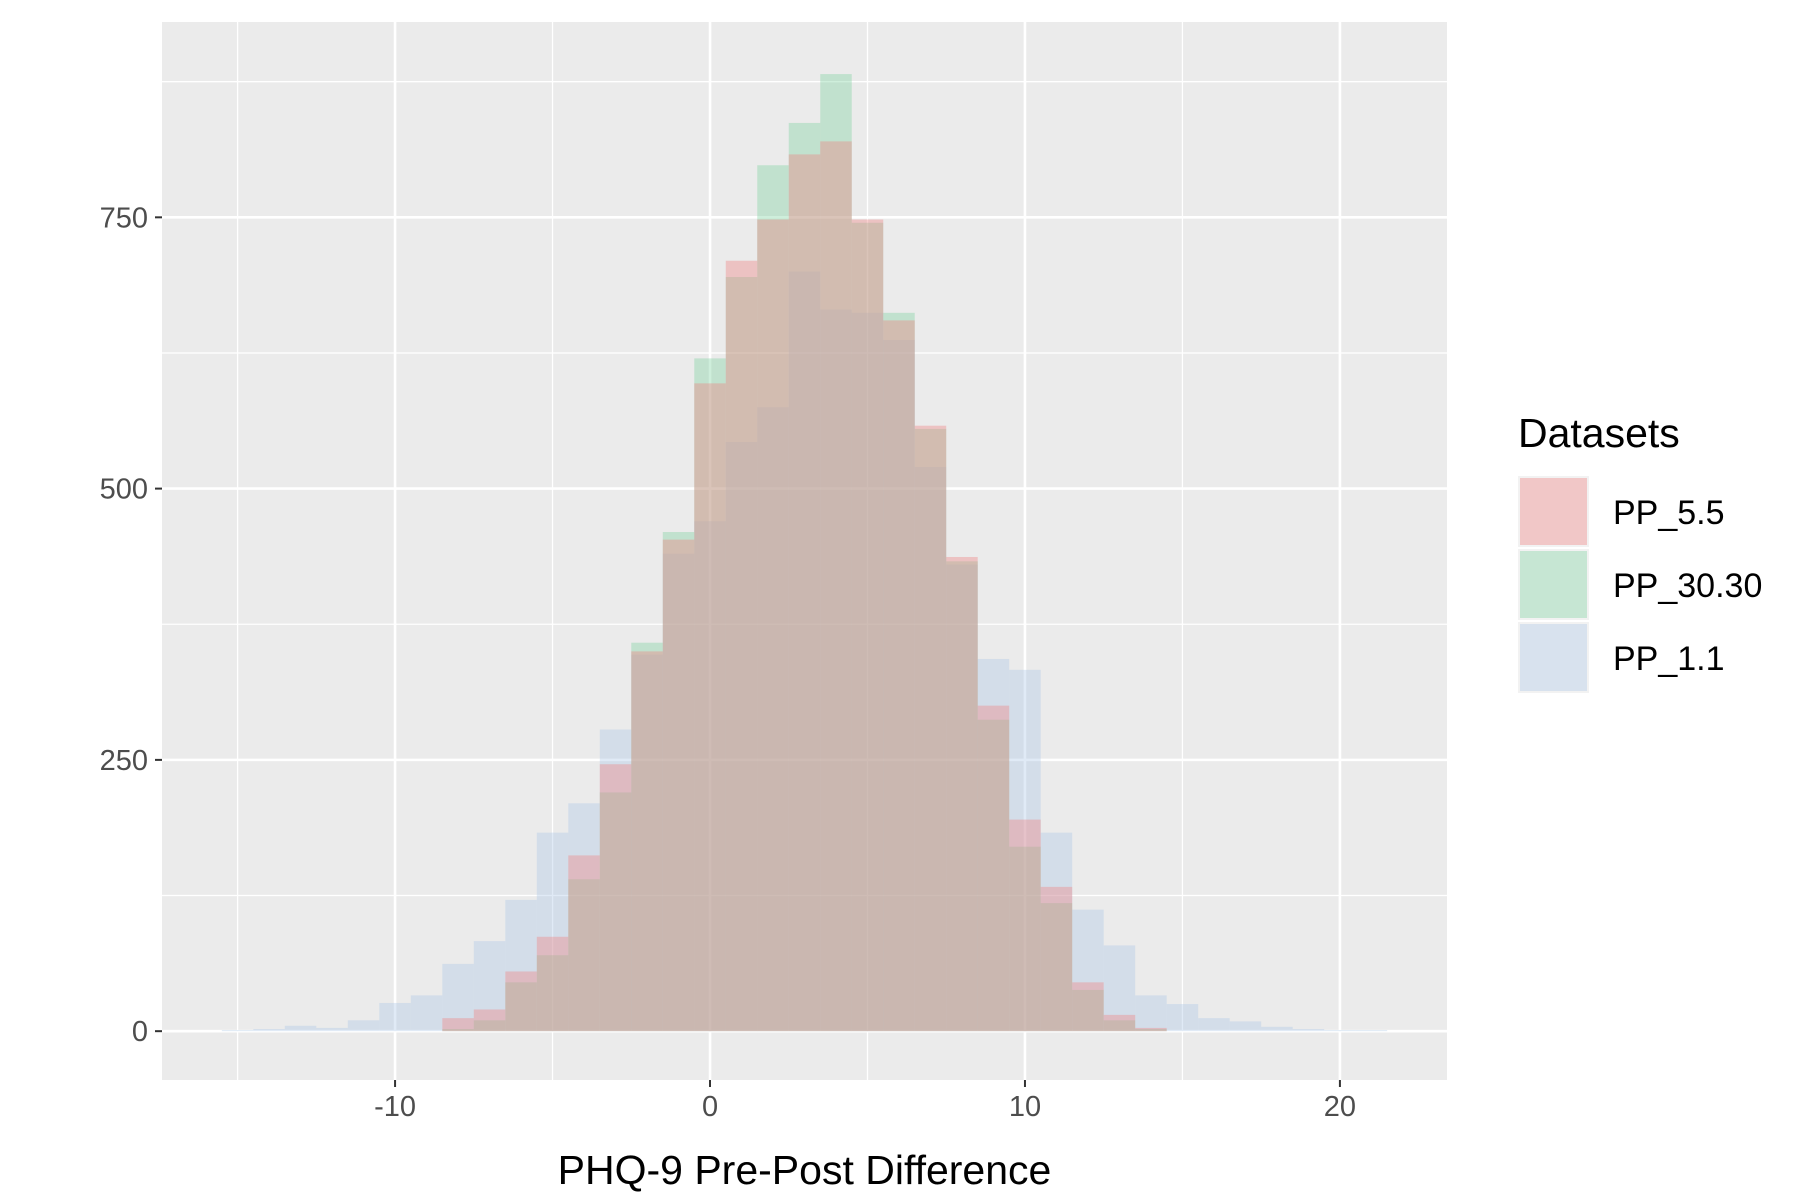  What do you see at coordinates (1669, 659) in the screenshot?
I see `legend-label: PP_1.1` at bounding box center [1669, 659].